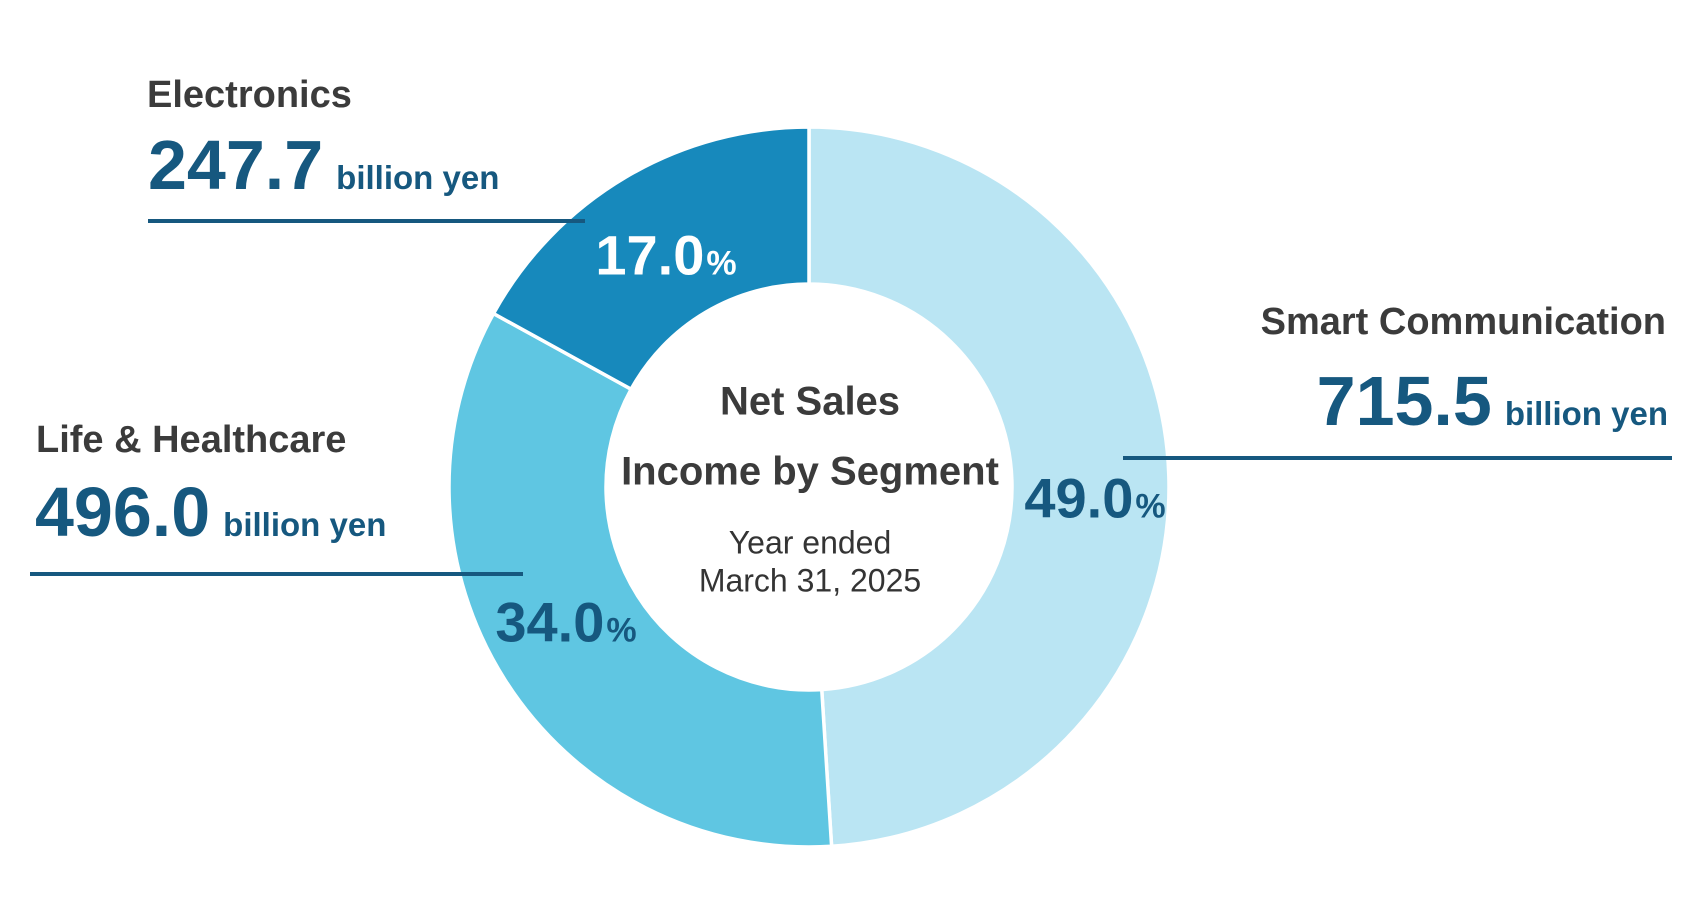 Image resolution: width=1700 pixels, height=912 pixels. What do you see at coordinates (550, 622) in the screenshot?
I see `life-healthcare-percent-value: 34.0` at bounding box center [550, 622].